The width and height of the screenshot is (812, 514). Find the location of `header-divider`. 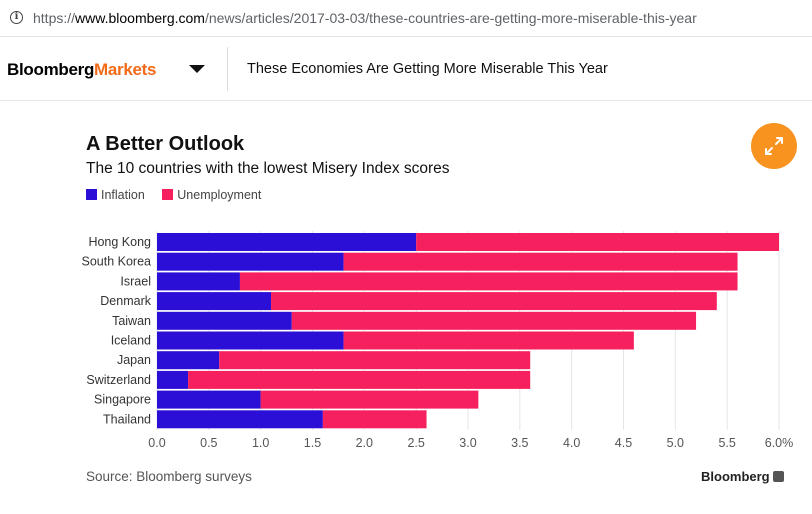

header-divider is located at coordinates (227, 69).